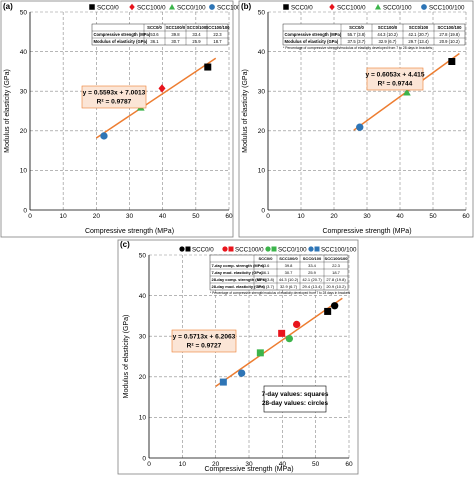 This screenshot has width=474, height=480. I want to click on annotation-text: 28-day values: circles, so click(295, 403).